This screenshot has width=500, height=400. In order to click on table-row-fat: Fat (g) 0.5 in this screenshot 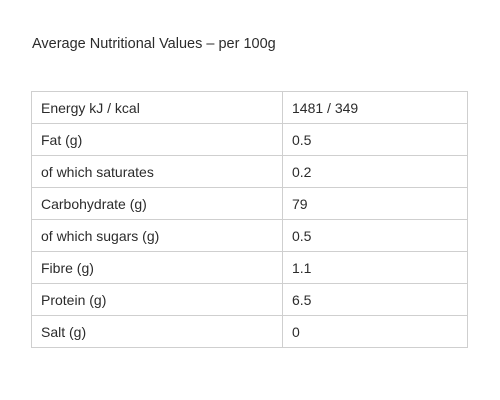, I will do `click(249, 139)`.